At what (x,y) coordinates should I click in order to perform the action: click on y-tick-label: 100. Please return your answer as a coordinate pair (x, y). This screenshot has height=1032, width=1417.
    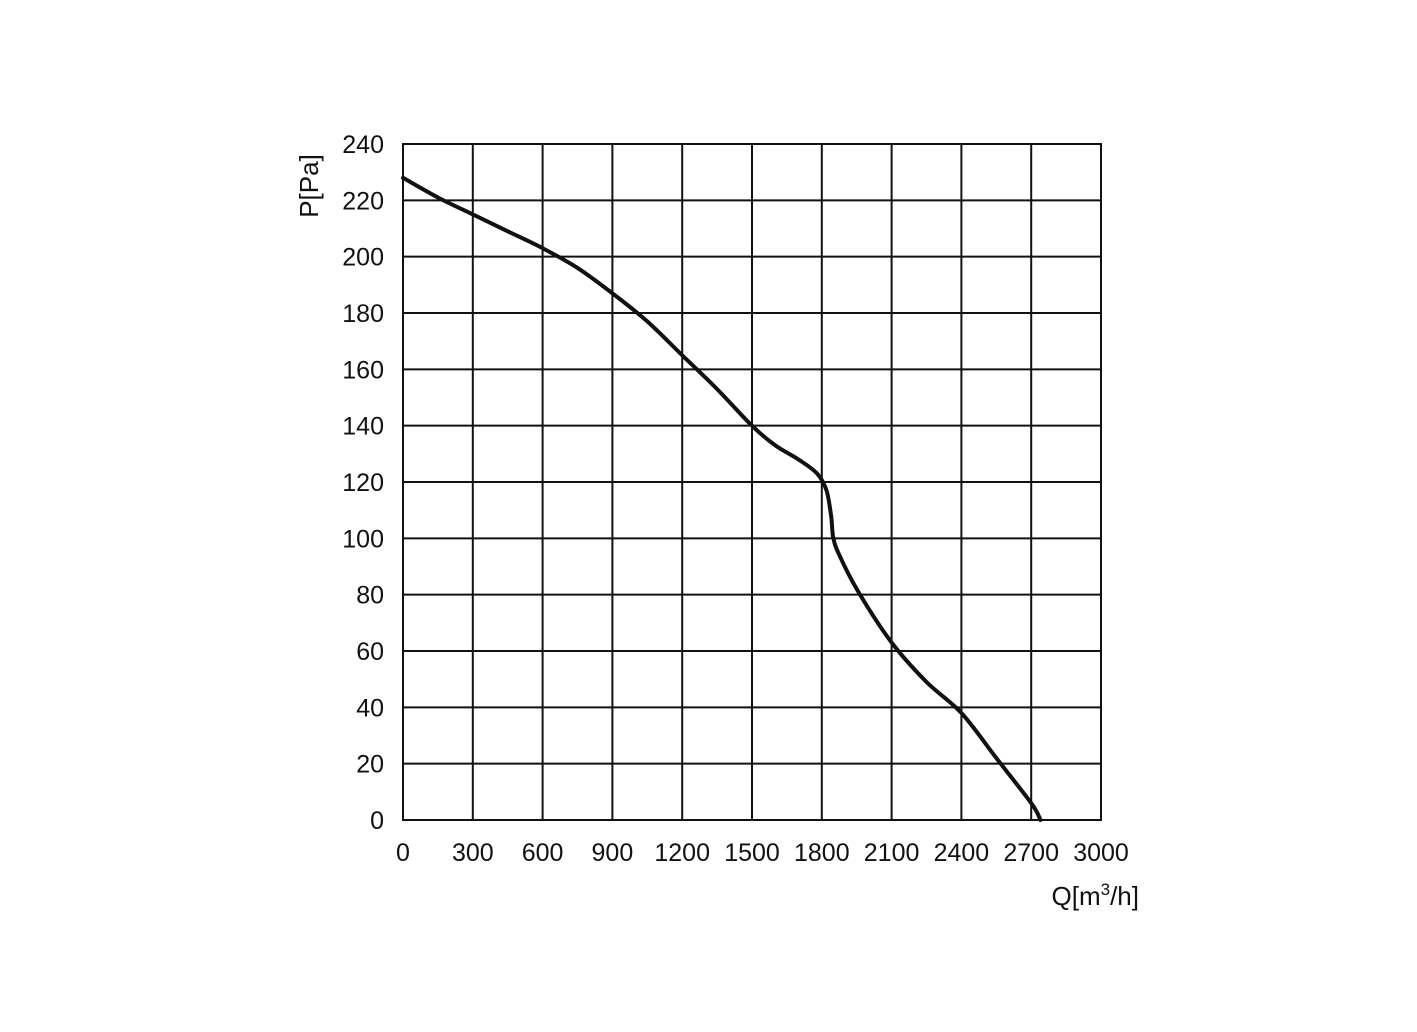
    Looking at the image, I should click on (363, 539).